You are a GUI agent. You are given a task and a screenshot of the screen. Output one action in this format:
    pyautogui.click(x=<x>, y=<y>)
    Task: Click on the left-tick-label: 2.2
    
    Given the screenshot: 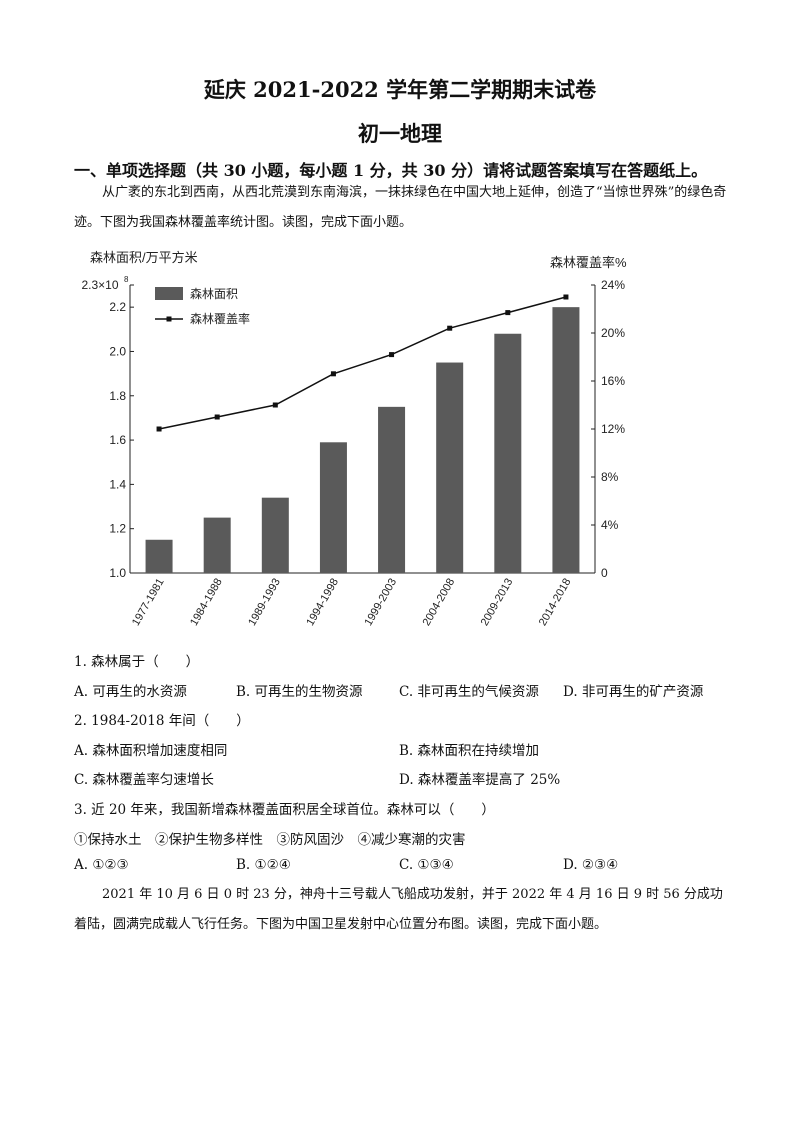 What is the action you would take?
    pyautogui.click(x=117, y=307)
    